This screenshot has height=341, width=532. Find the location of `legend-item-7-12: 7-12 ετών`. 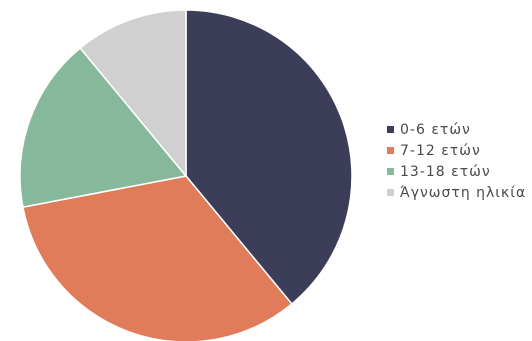

legend-item-7-12: 7-12 ετών is located at coordinates (457, 150).